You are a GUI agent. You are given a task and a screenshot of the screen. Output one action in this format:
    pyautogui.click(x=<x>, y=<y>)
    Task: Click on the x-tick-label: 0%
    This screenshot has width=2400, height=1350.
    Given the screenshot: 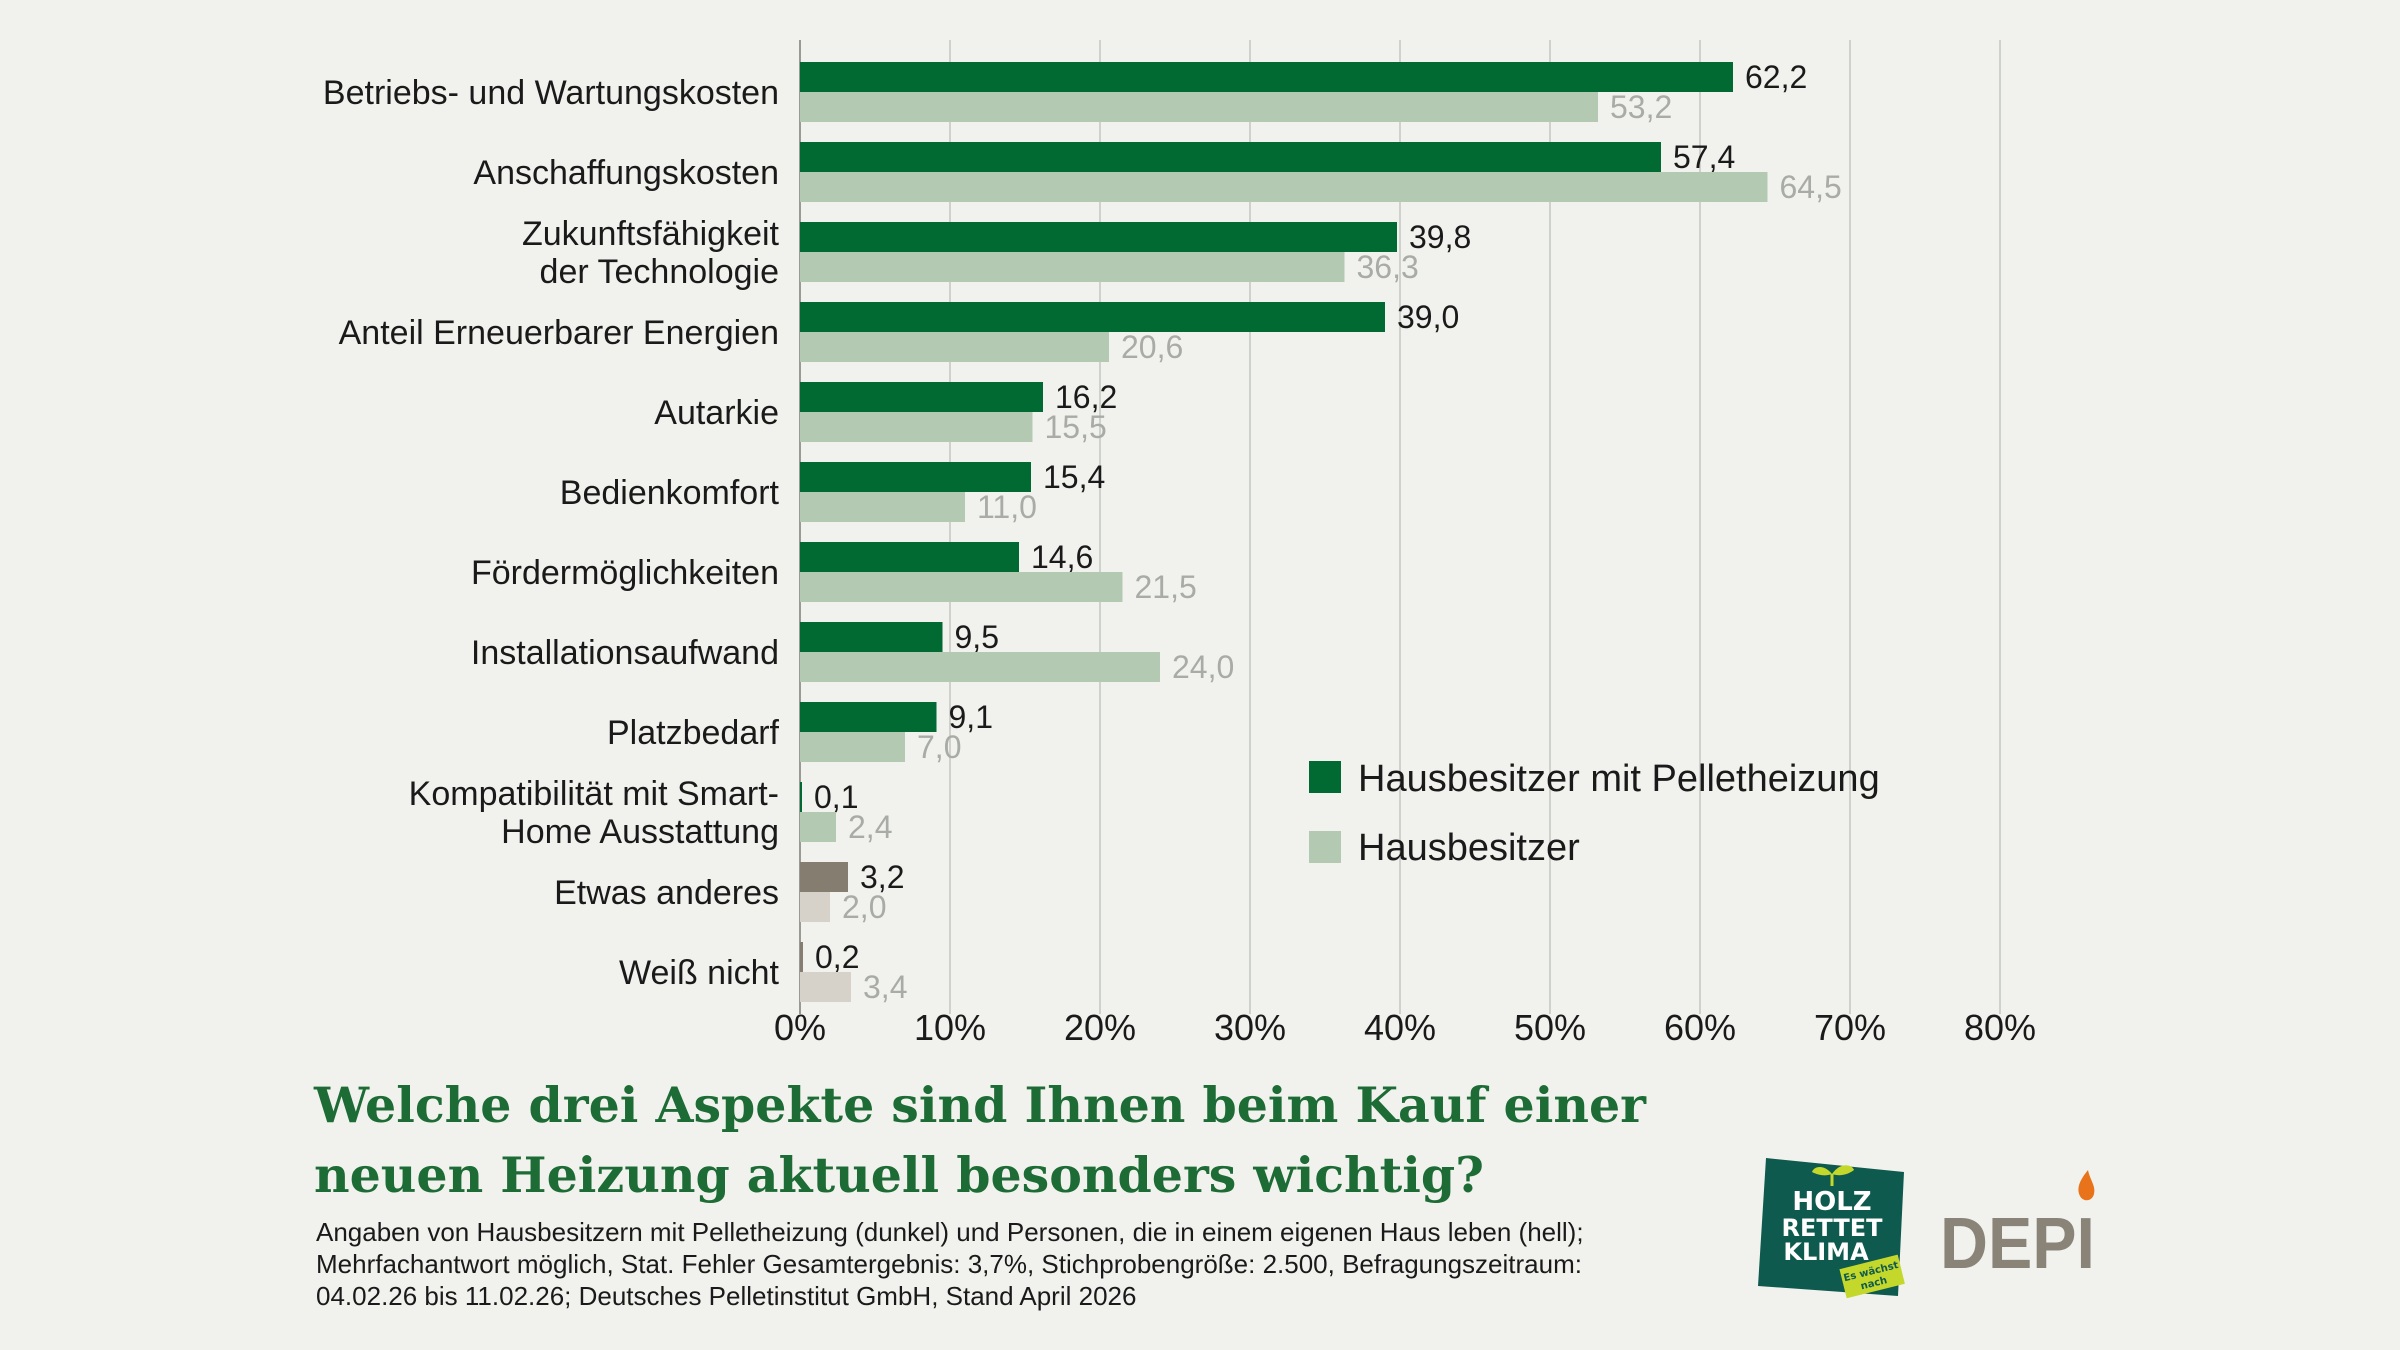 What is the action you would take?
    pyautogui.click(x=800, y=1027)
    